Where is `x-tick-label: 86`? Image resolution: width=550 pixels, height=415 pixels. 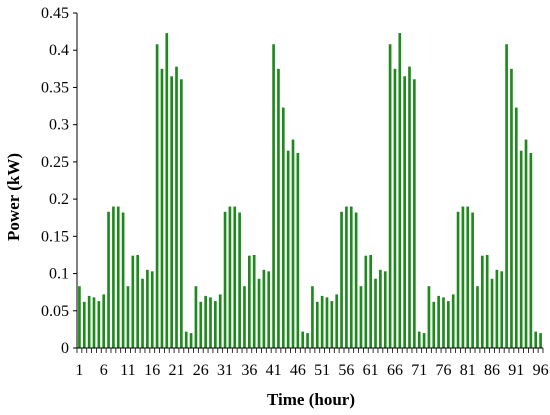 x-tick-label: 86 is located at coordinates (492, 370).